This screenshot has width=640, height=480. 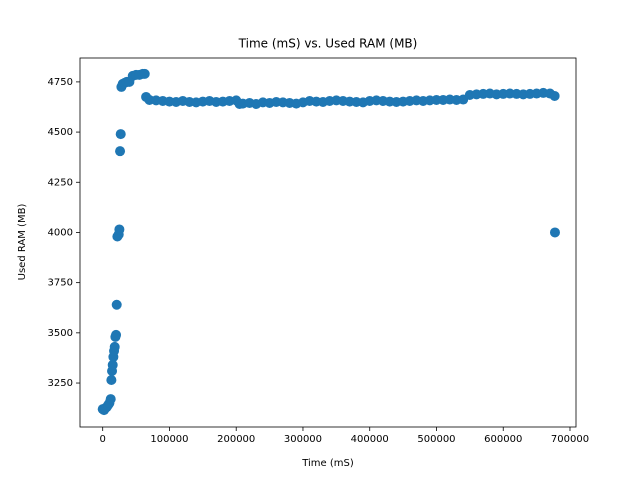 What do you see at coordinates (103, 439) in the screenshot?
I see `x-tick-label: 0` at bounding box center [103, 439].